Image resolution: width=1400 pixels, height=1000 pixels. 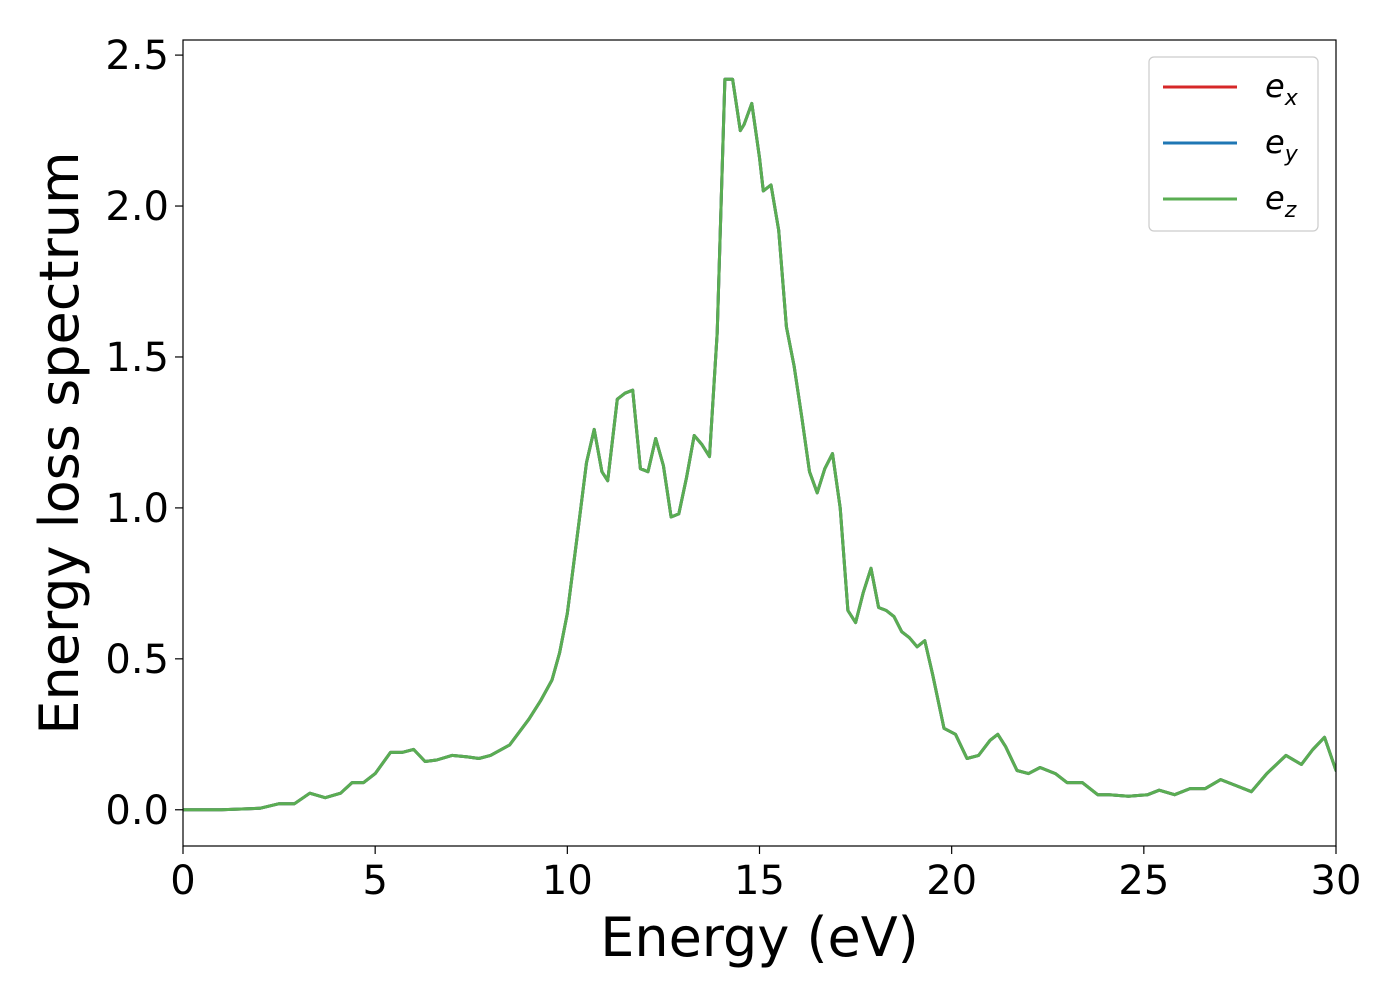 What do you see at coordinates (951, 881) in the screenshot?
I see `x-tick-label: 20` at bounding box center [951, 881].